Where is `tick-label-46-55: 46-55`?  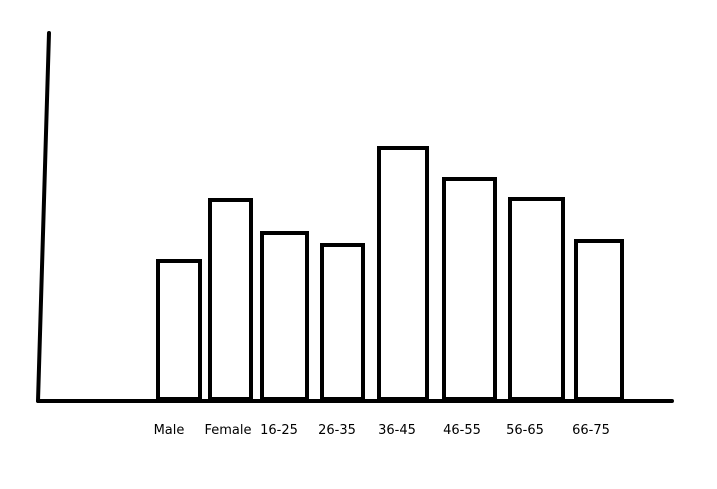 tick-label-46-55: 46-55 is located at coordinates (462, 430).